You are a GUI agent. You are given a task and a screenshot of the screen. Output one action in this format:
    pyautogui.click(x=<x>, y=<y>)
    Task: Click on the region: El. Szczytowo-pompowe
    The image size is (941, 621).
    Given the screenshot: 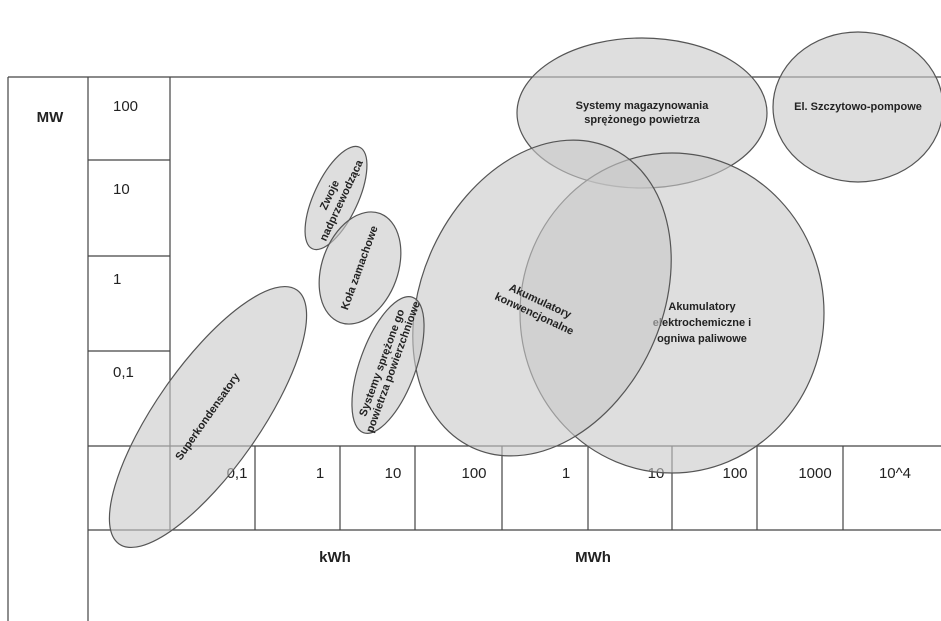 What is the action you would take?
    pyautogui.click(x=856, y=107)
    